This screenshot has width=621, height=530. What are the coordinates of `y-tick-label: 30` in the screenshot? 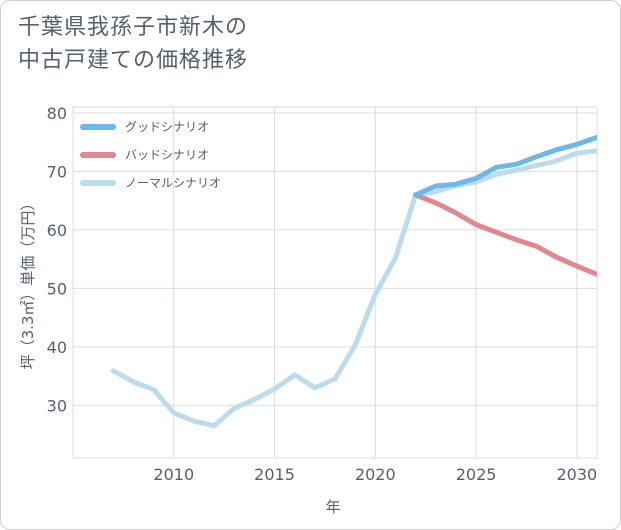 It's located at (57, 405).